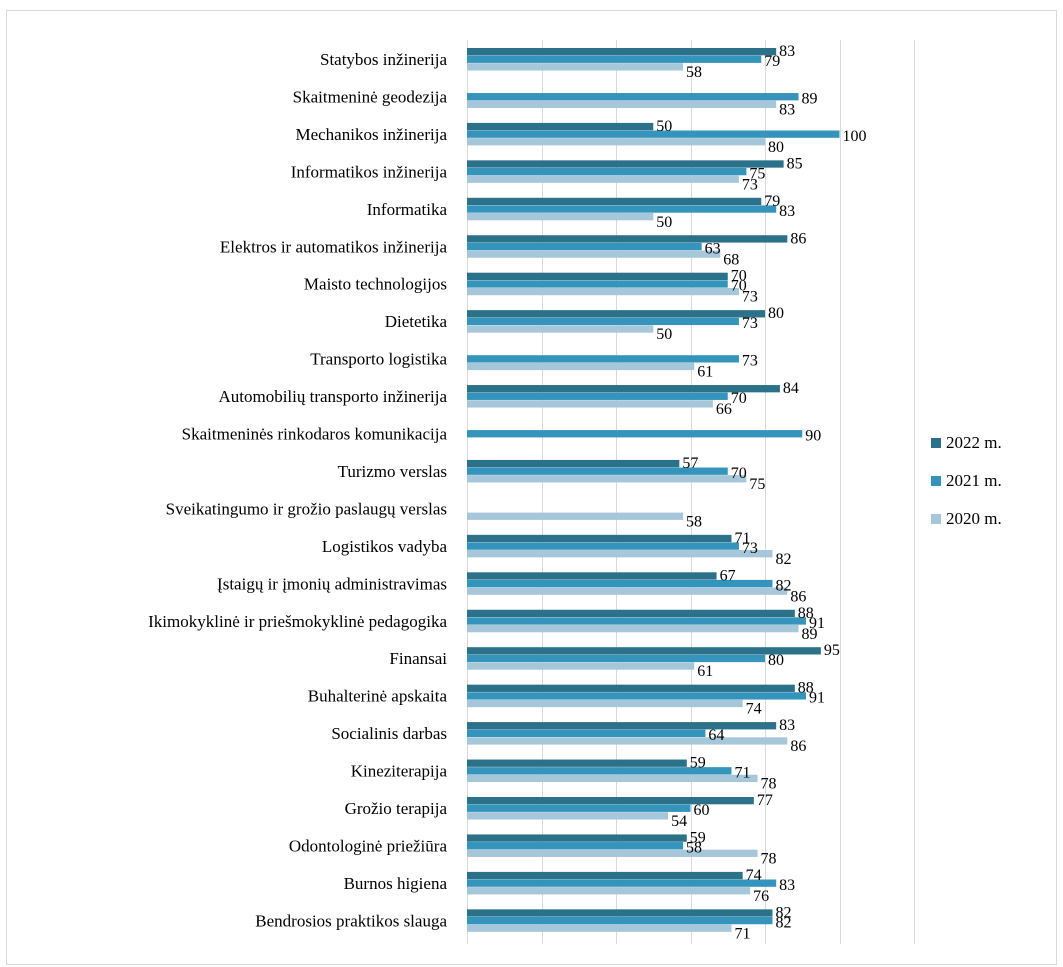 Image resolution: width=1063 pixels, height=967 pixels. What do you see at coordinates (378, 359) in the screenshot?
I see `category-label: Transporto logistika` at bounding box center [378, 359].